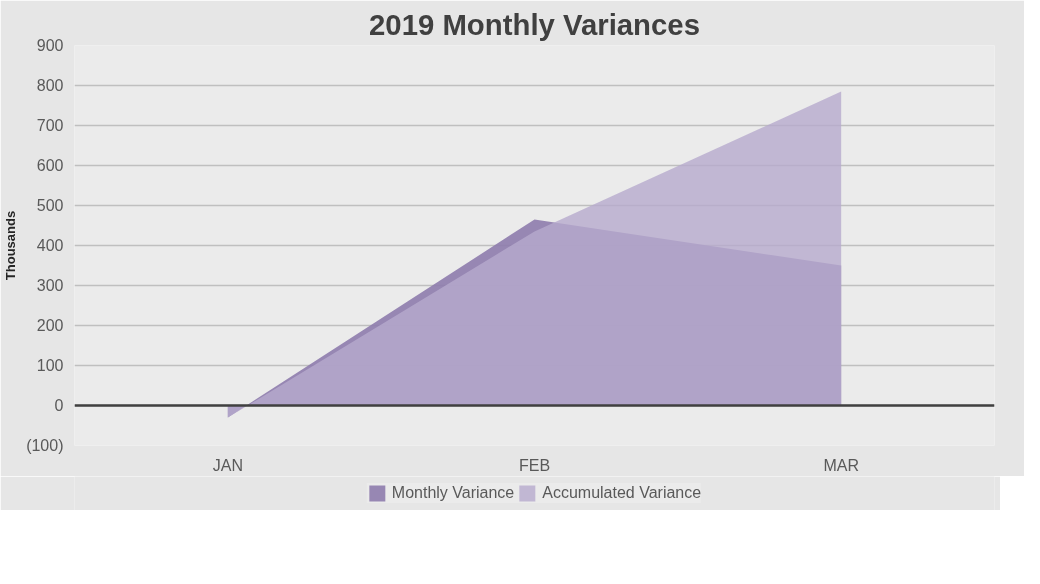 The width and height of the screenshot is (1040, 584). Describe the element at coordinates (50, 165) in the screenshot. I see `y-tick-label: 600` at that location.